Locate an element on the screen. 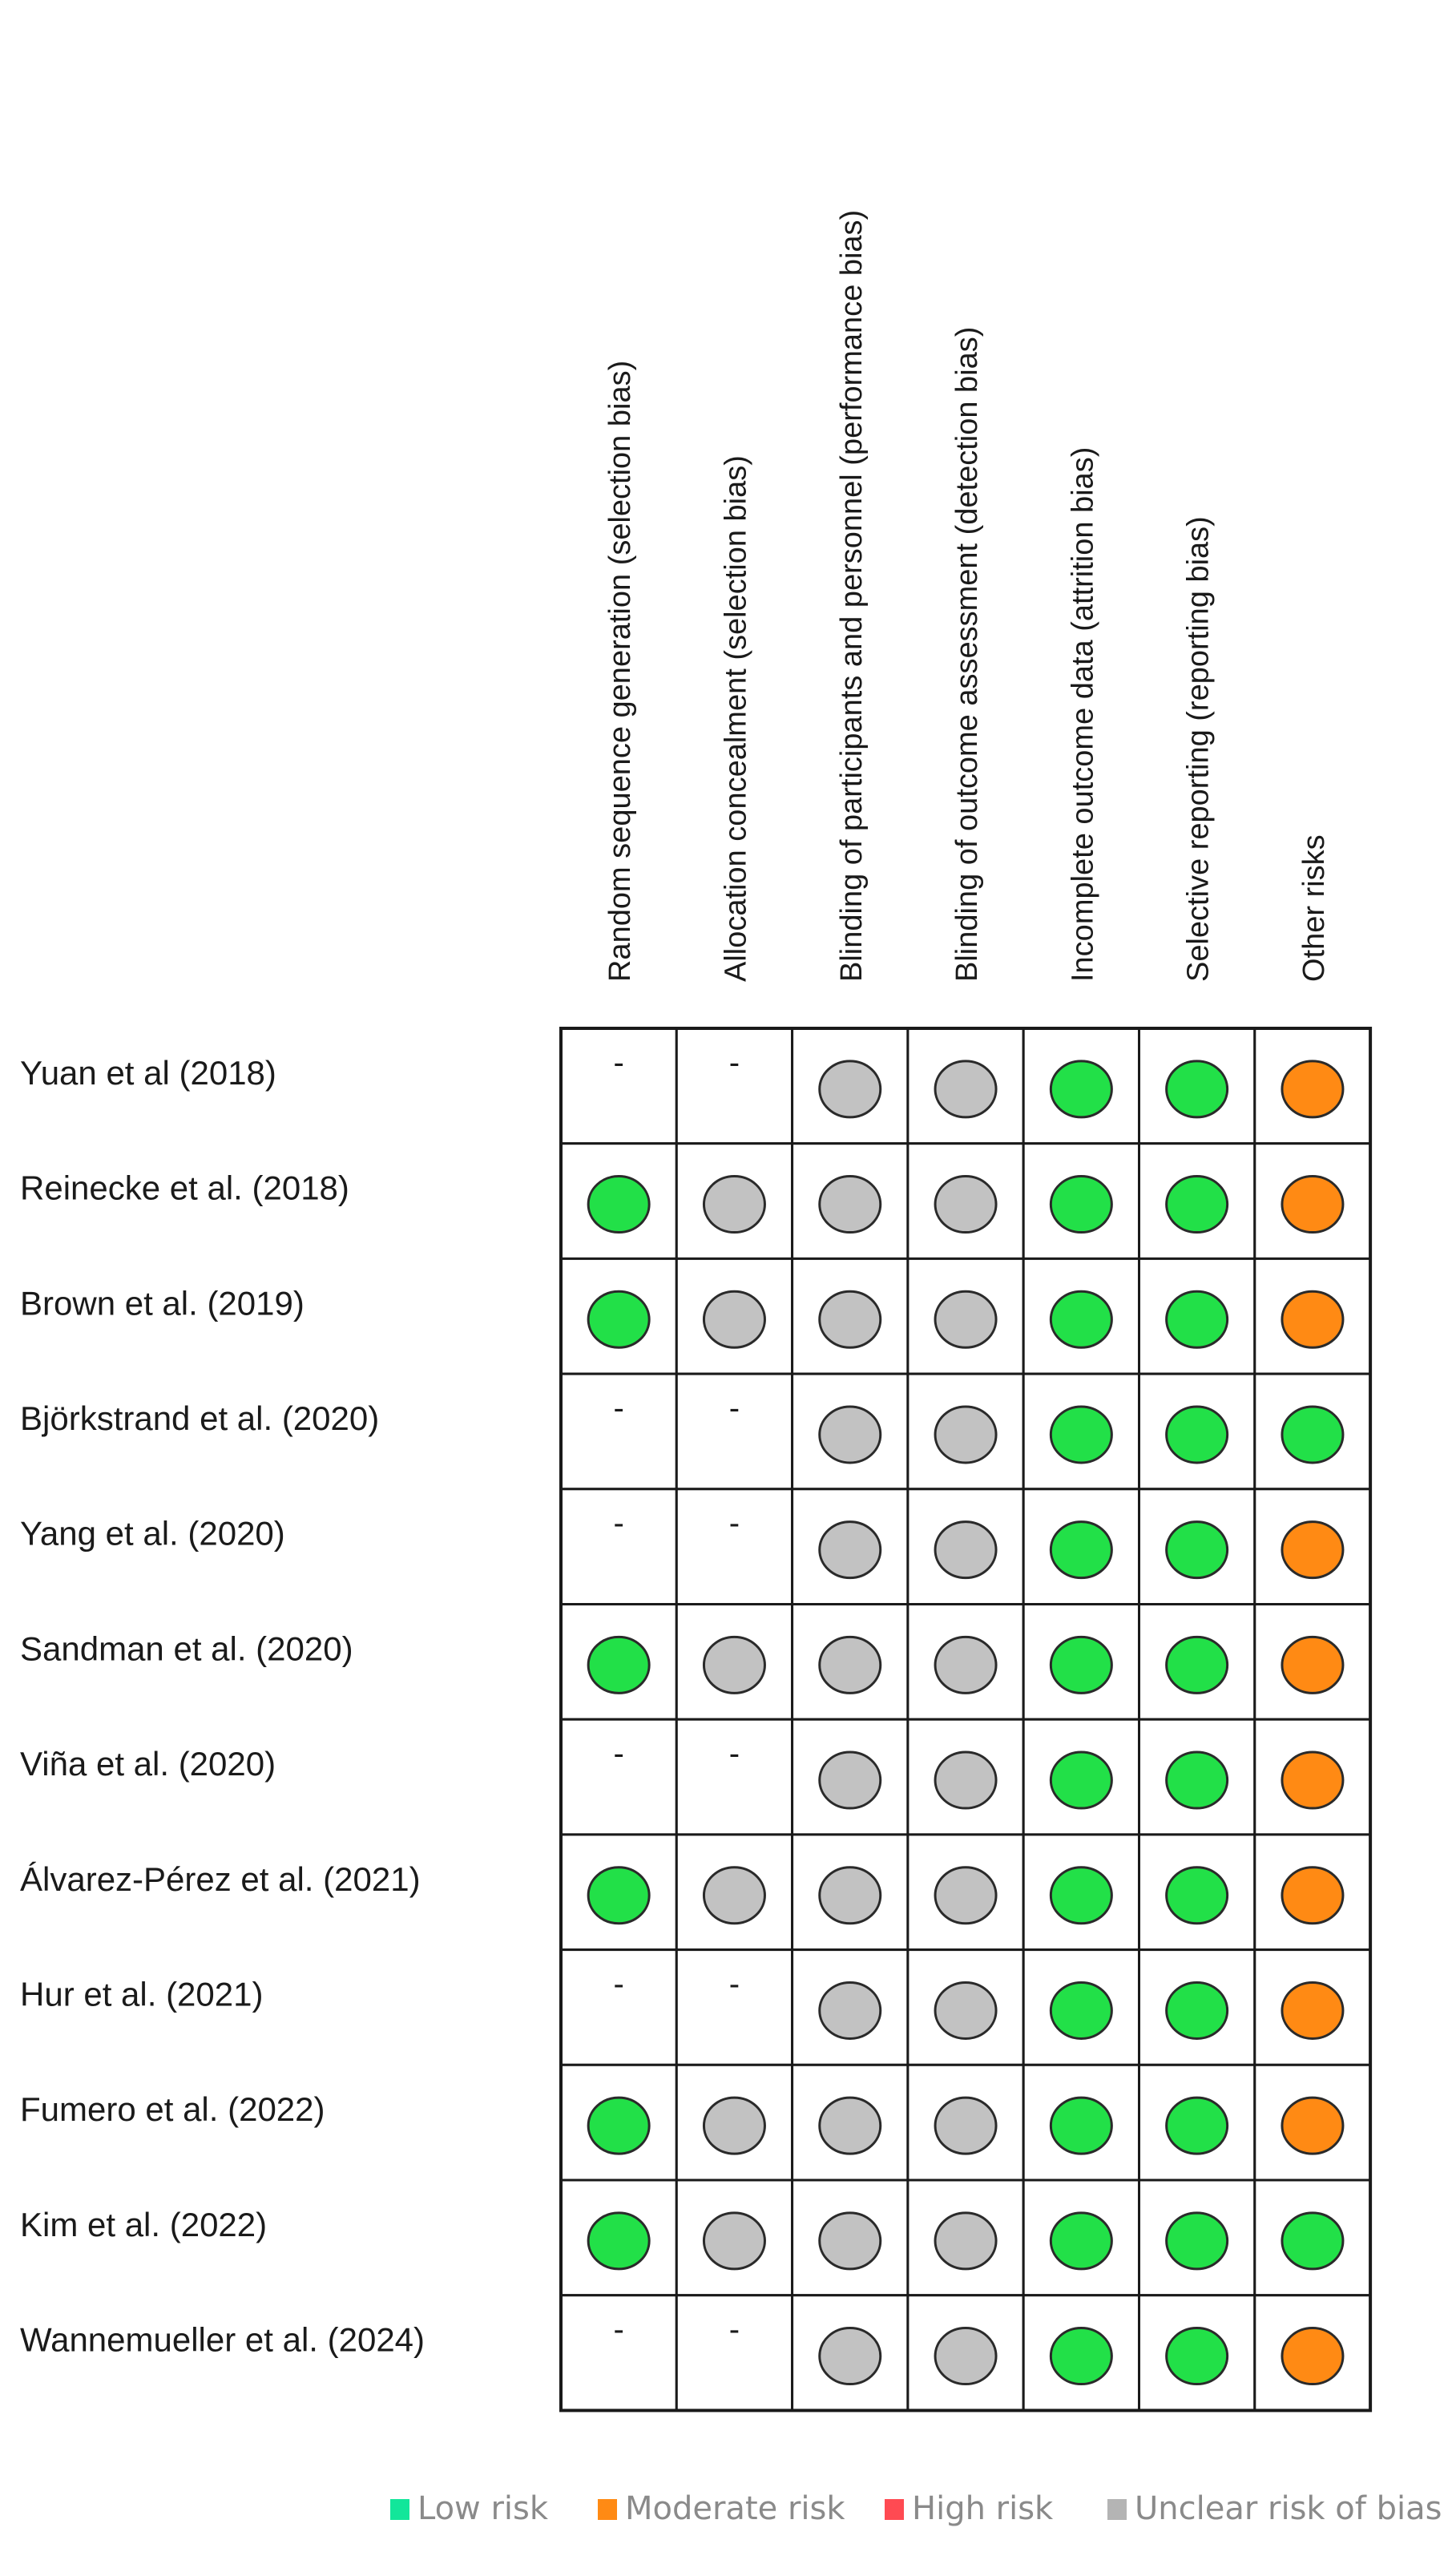 Image resolution: width=1456 pixels, height=2556 pixels. legend-label-low: Low risk is located at coordinates (483, 2508).